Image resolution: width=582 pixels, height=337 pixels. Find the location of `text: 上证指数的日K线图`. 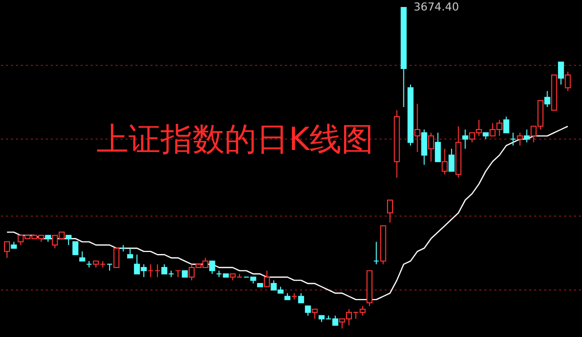

text: 上证指数的日K线图 is located at coordinates (235, 139).